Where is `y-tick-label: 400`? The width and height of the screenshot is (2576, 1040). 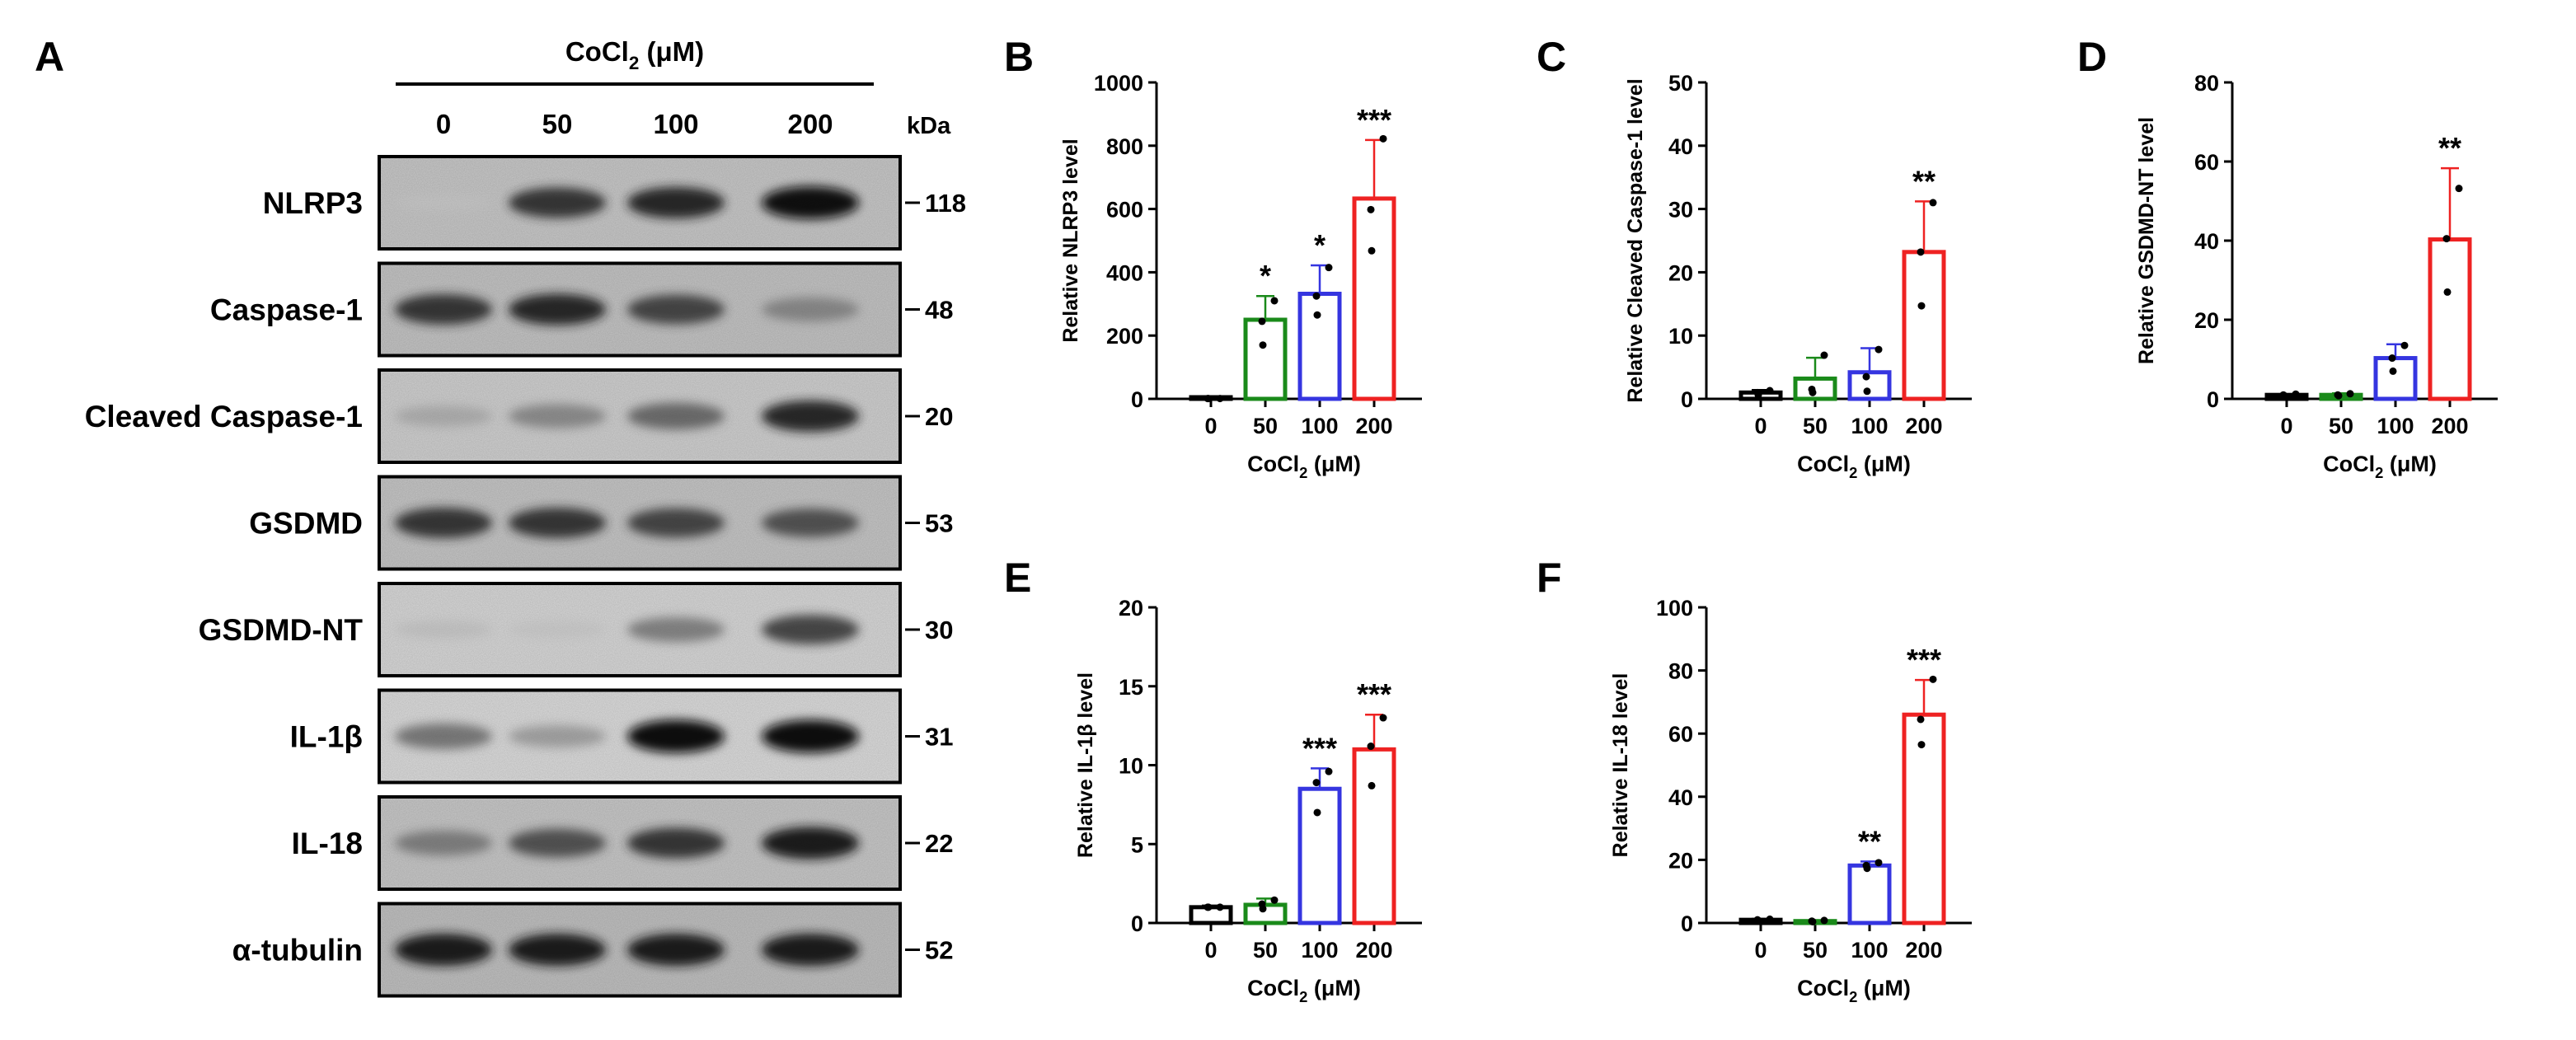 y-tick-label: 400 is located at coordinates (1124, 272).